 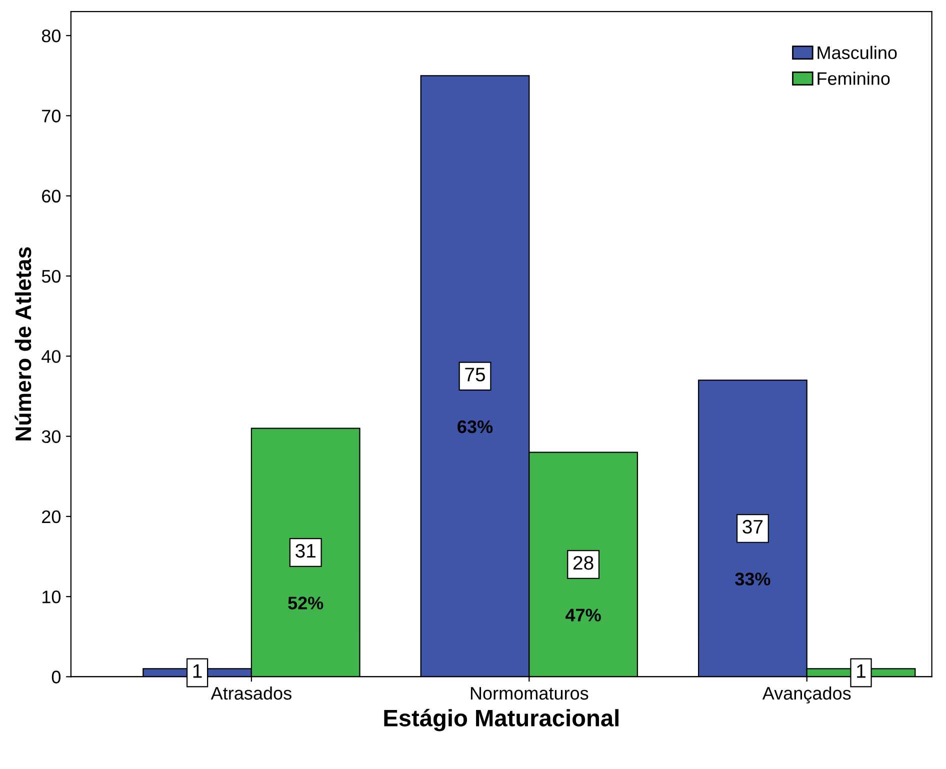 I want to click on legend-label: Masculino, so click(x=857, y=53).